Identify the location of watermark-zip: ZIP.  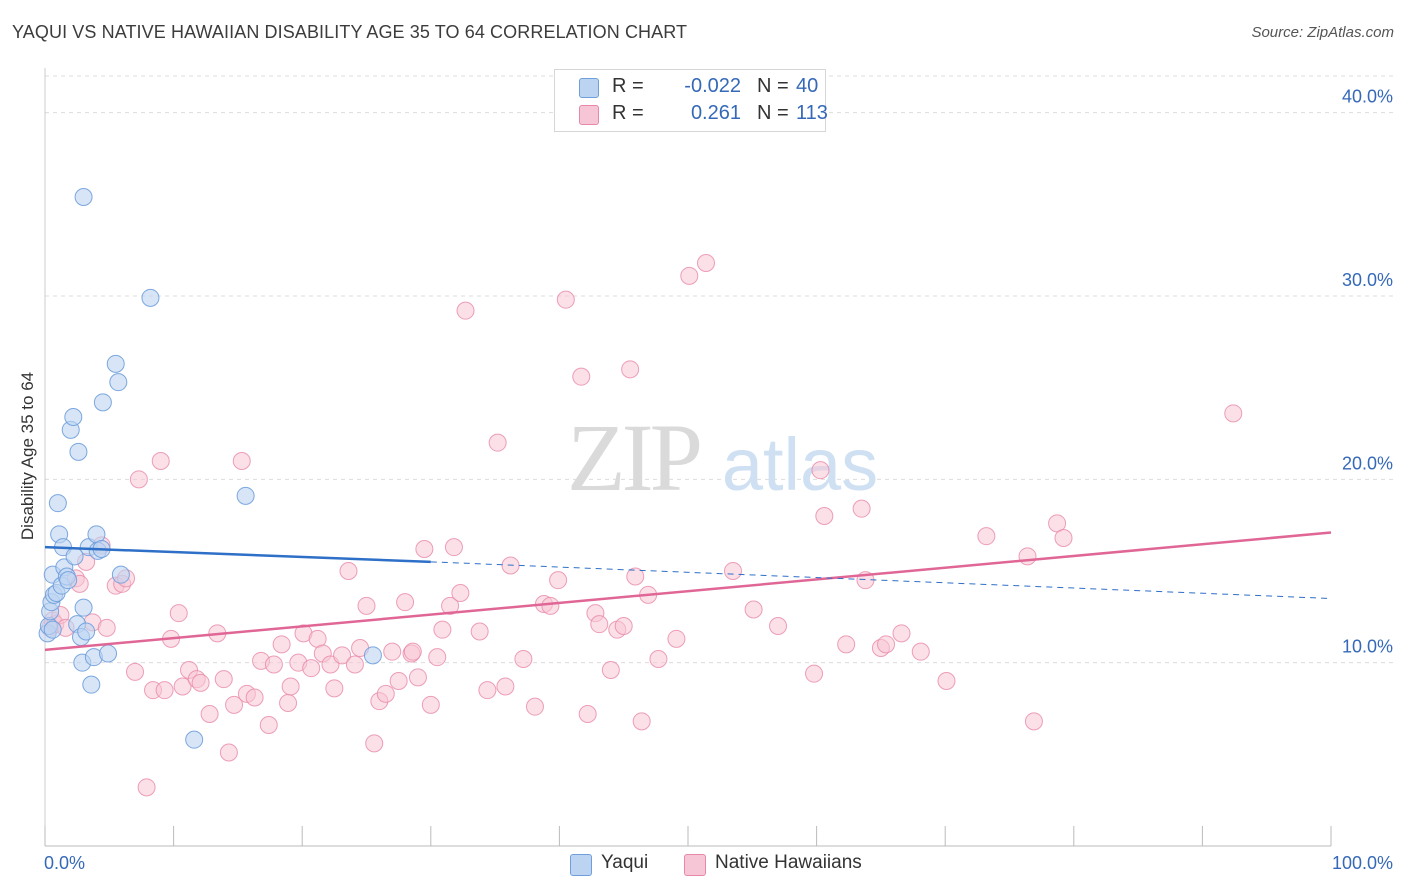
(633, 457).